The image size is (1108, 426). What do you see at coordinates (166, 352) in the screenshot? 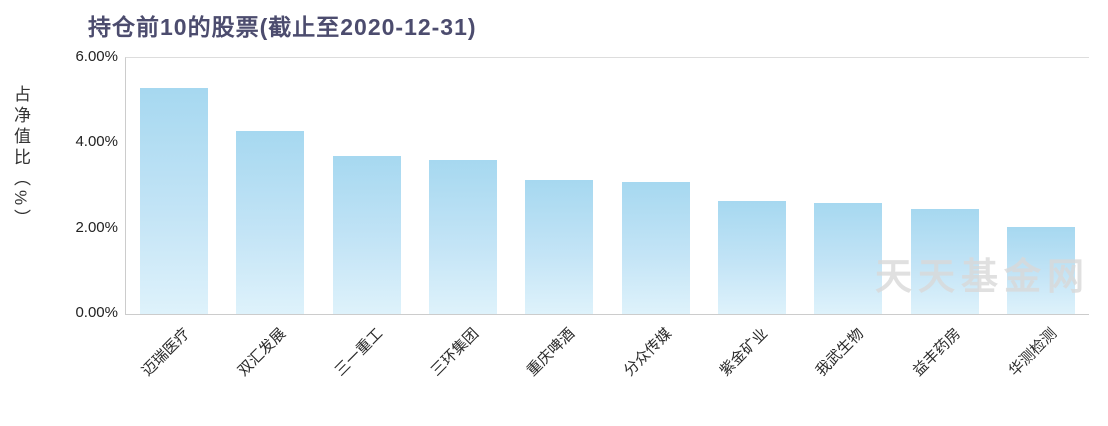
I see `x-axis-label: 迈瑞医疗` at bounding box center [166, 352].